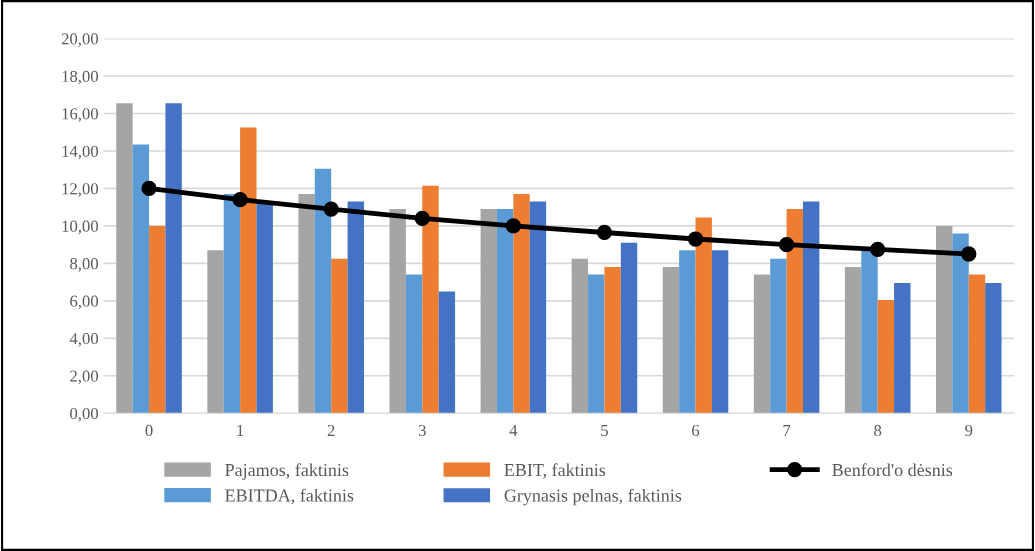 The image size is (1035, 551). I want to click on y-tick-label: 6,00, so click(84, 302).